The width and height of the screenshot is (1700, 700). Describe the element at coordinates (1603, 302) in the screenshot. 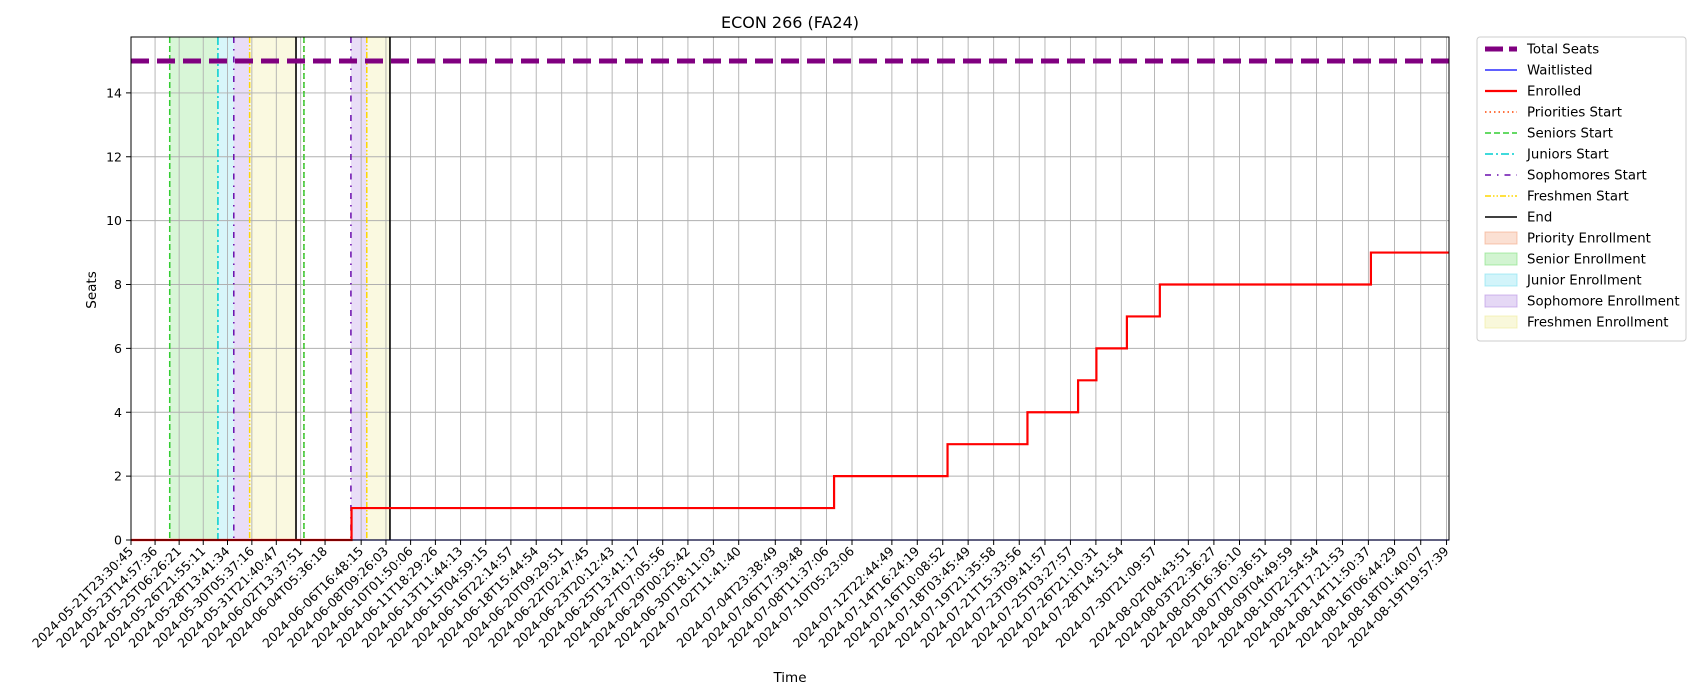

I see `legend-entry: Sophomore Enrollment` at that location.